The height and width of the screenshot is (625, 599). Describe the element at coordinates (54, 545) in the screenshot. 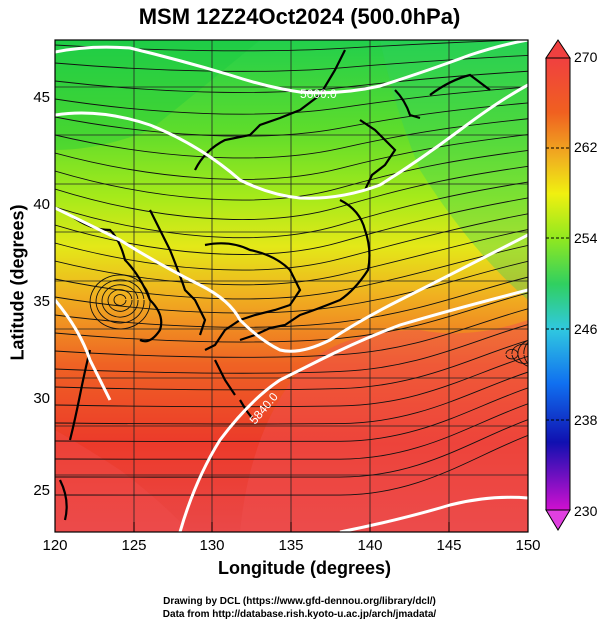

I see `x-tick-label: 120` at that location.